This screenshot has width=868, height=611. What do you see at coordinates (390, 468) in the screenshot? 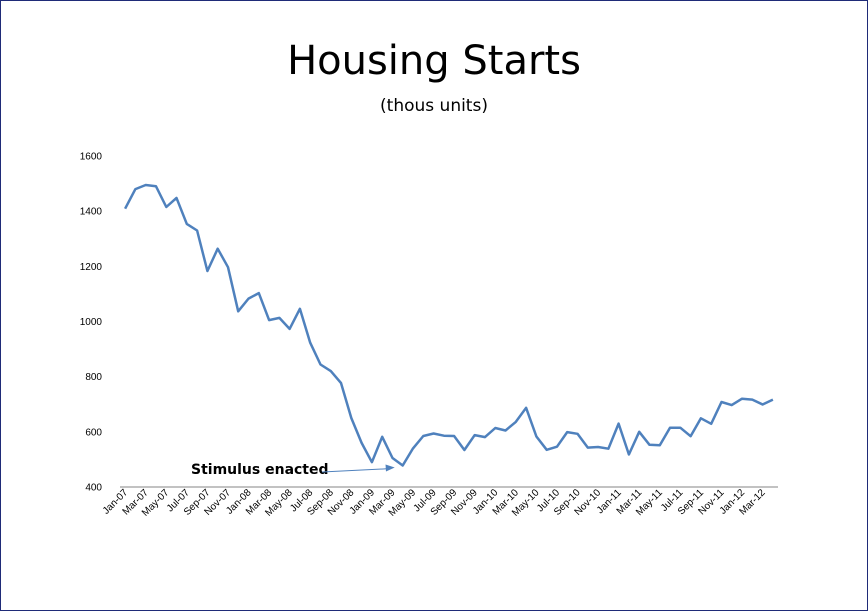
I see `annotation-arrowhead` at bounding box center [390, 468].